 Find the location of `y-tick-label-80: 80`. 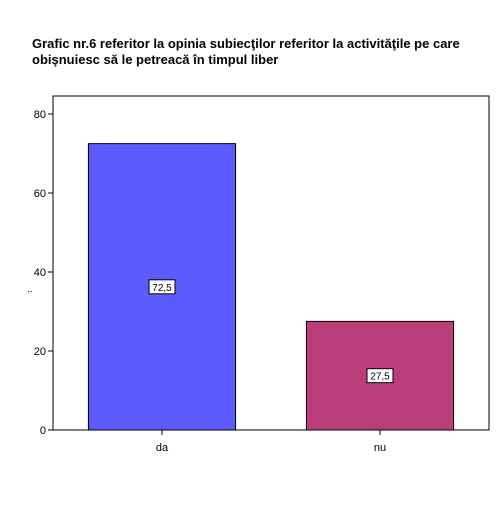

y-tick-label-80: 80 is located at coordinates (40, 115).